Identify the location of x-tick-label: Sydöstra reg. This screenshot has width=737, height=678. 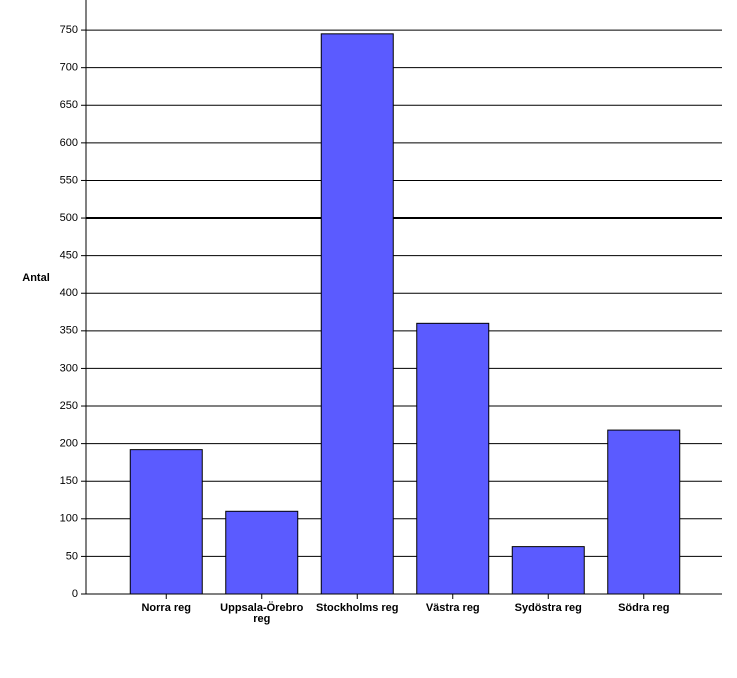
(548, 608).